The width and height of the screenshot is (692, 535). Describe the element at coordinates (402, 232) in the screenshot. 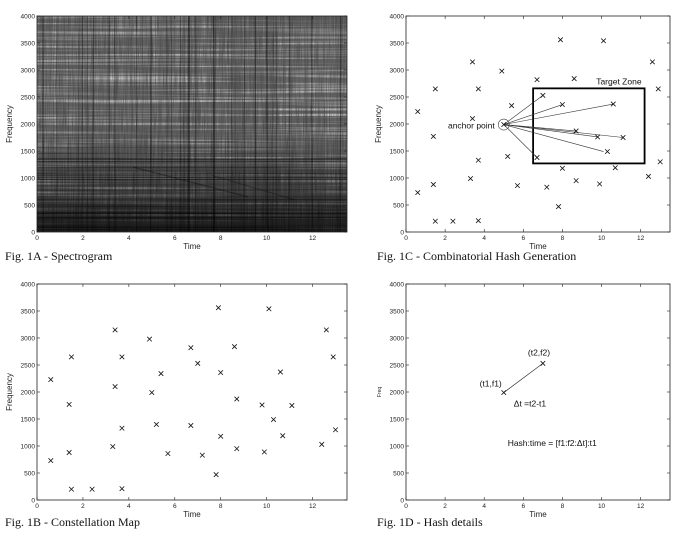

I see `y-tick-label: 0` at that location.